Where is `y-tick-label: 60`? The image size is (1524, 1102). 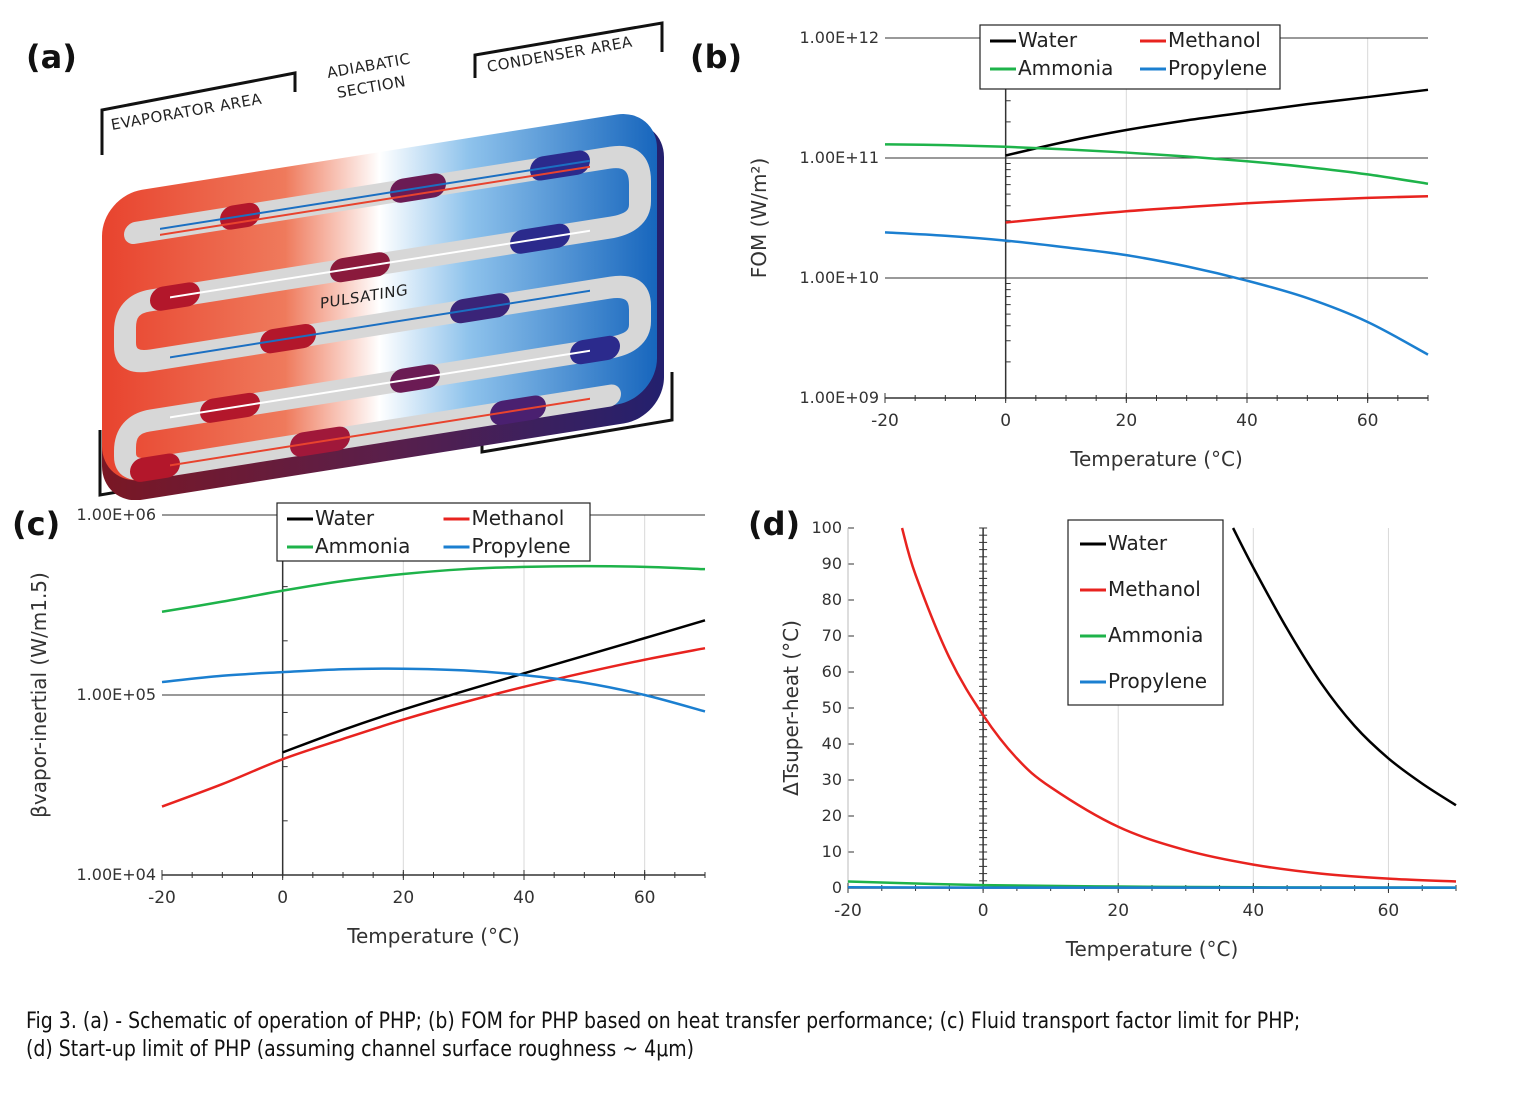
y-tick-label: 60 is located at coordinates (832, 671).